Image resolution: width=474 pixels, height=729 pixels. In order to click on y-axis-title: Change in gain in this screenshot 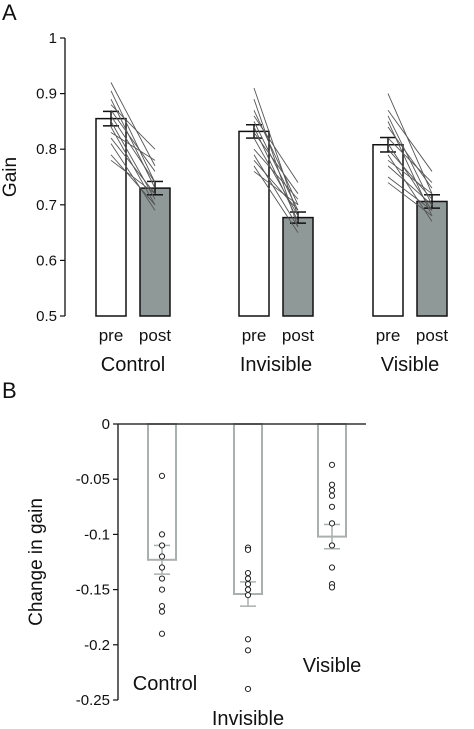, I will do `click(36, 562)`.